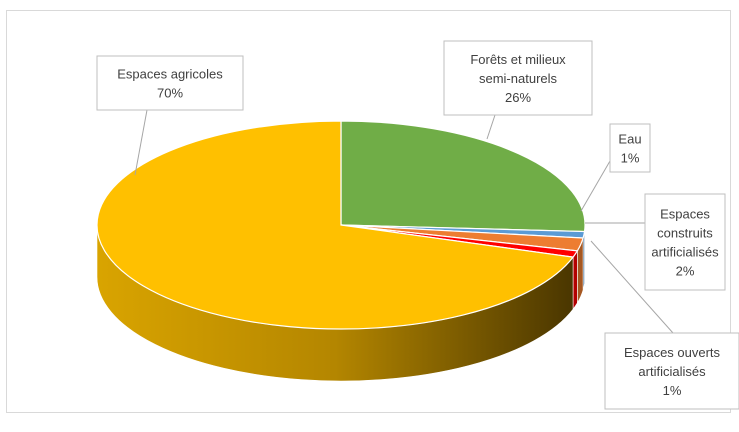  What do you see at coordinates (685, 252) in the screenshot?
I see `data-label-name-2: artificialisés` at bounding box center [685, 252].